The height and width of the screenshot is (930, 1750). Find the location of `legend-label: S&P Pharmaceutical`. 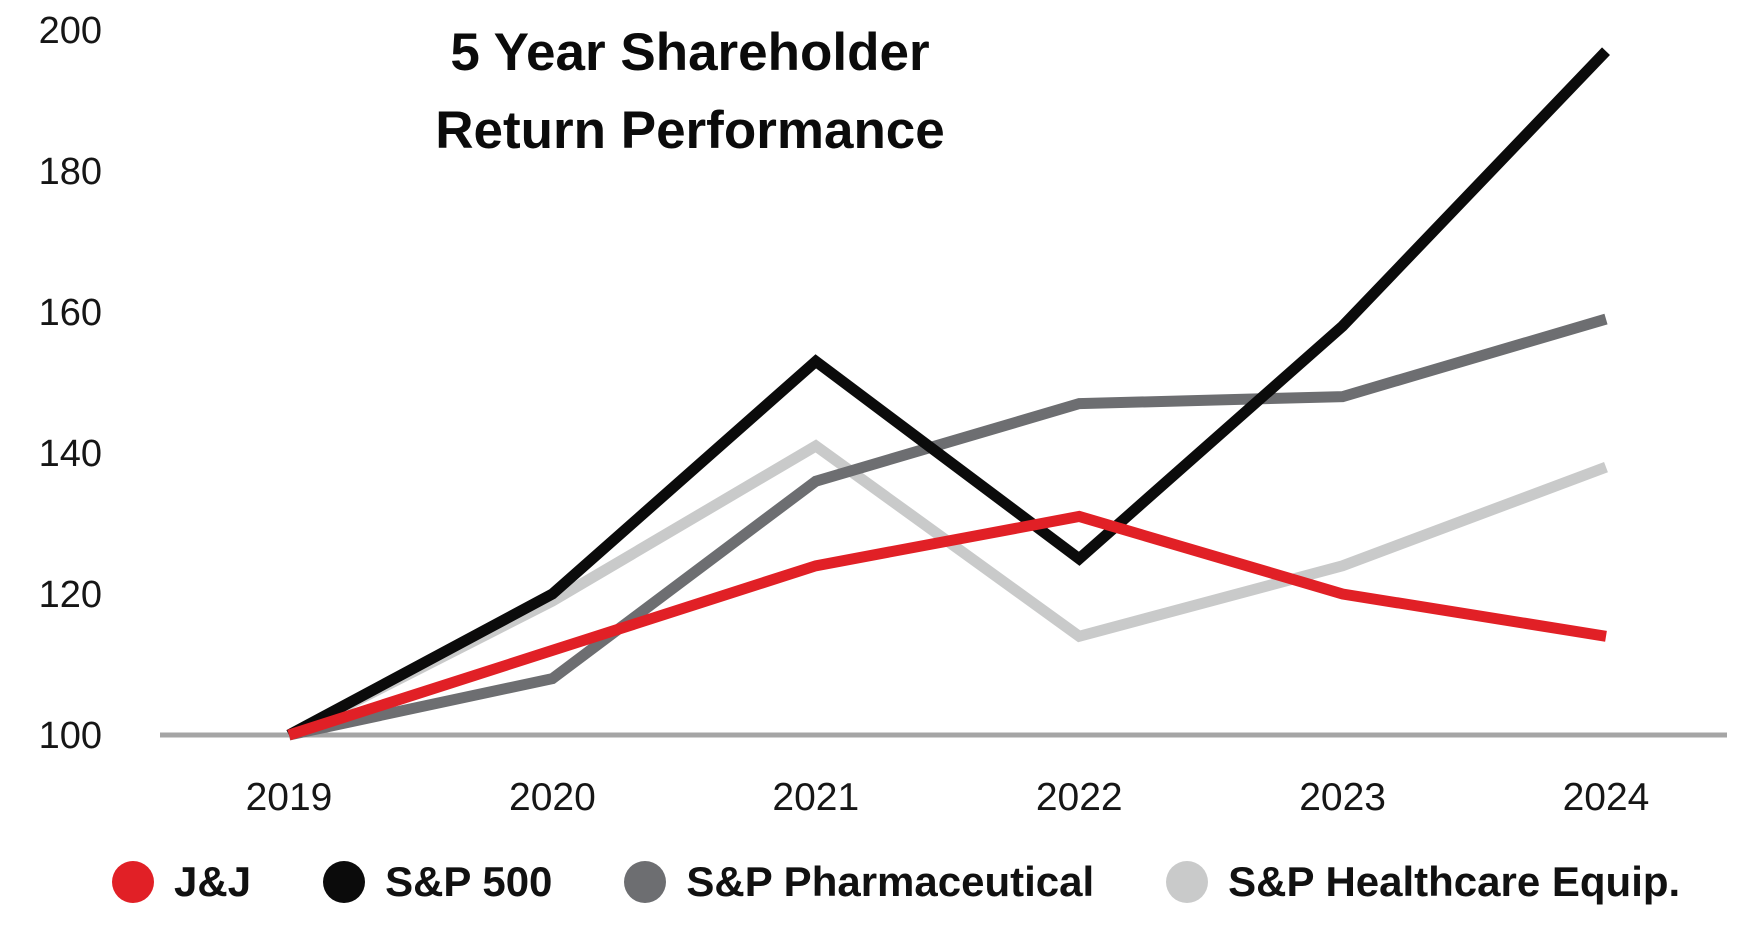

legend-label: S&P Pharmaceutical is located at coordinates (890, 881).